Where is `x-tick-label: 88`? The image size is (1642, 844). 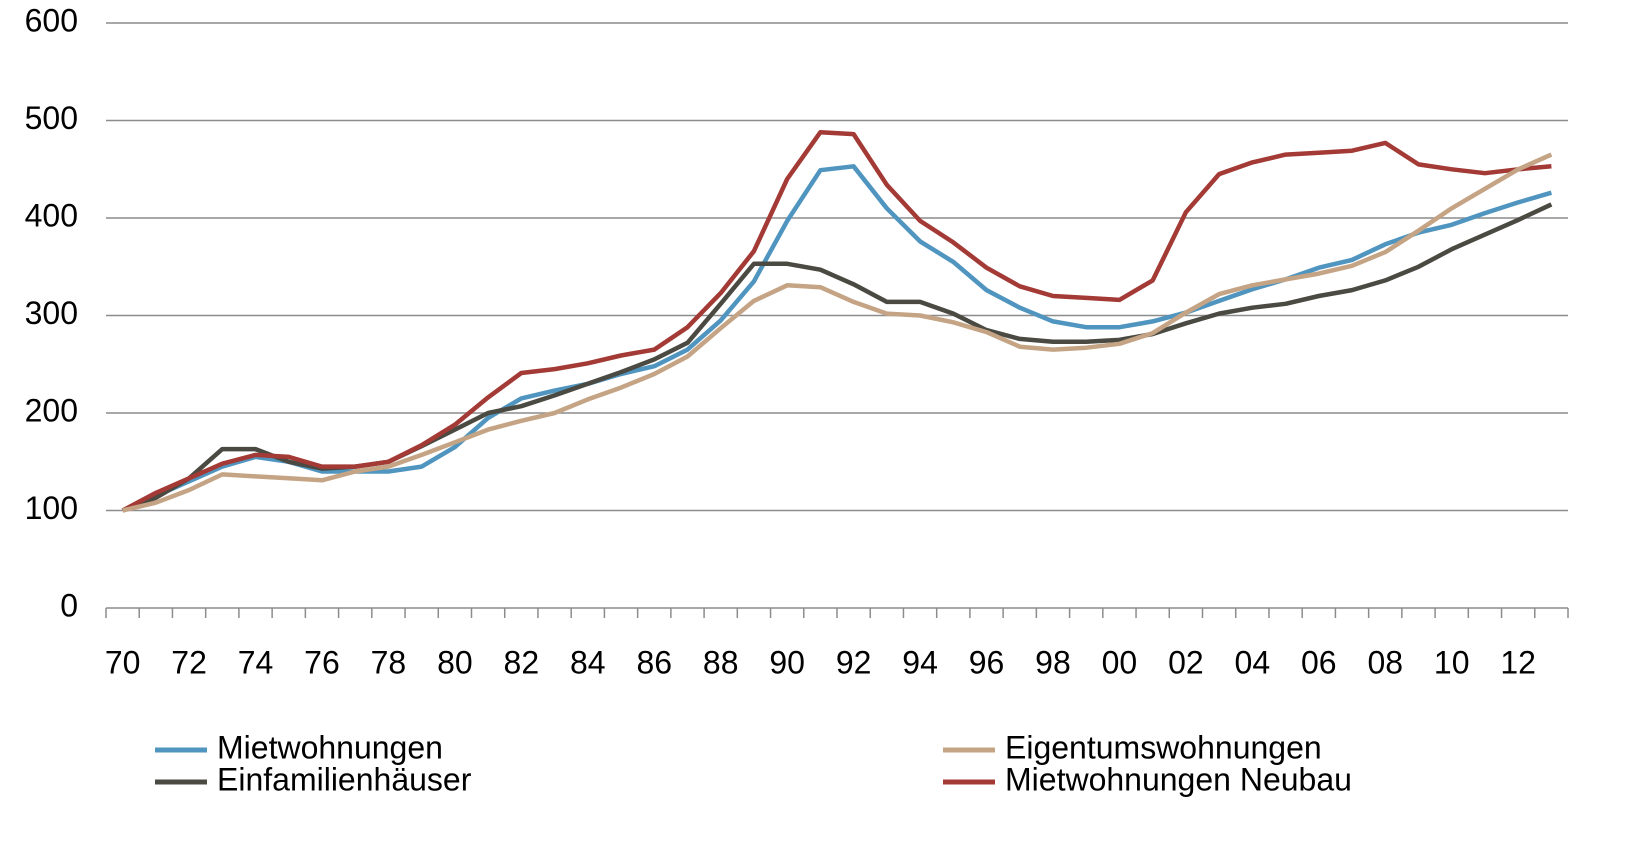
x-tick-label: 88 is located at coordinates (721, 662).